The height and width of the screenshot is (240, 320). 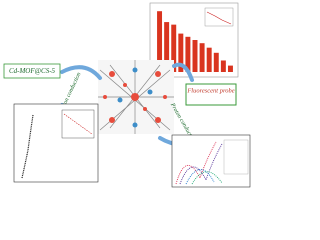 I want to click on fluorescent-box, so click(x=211, y=94).